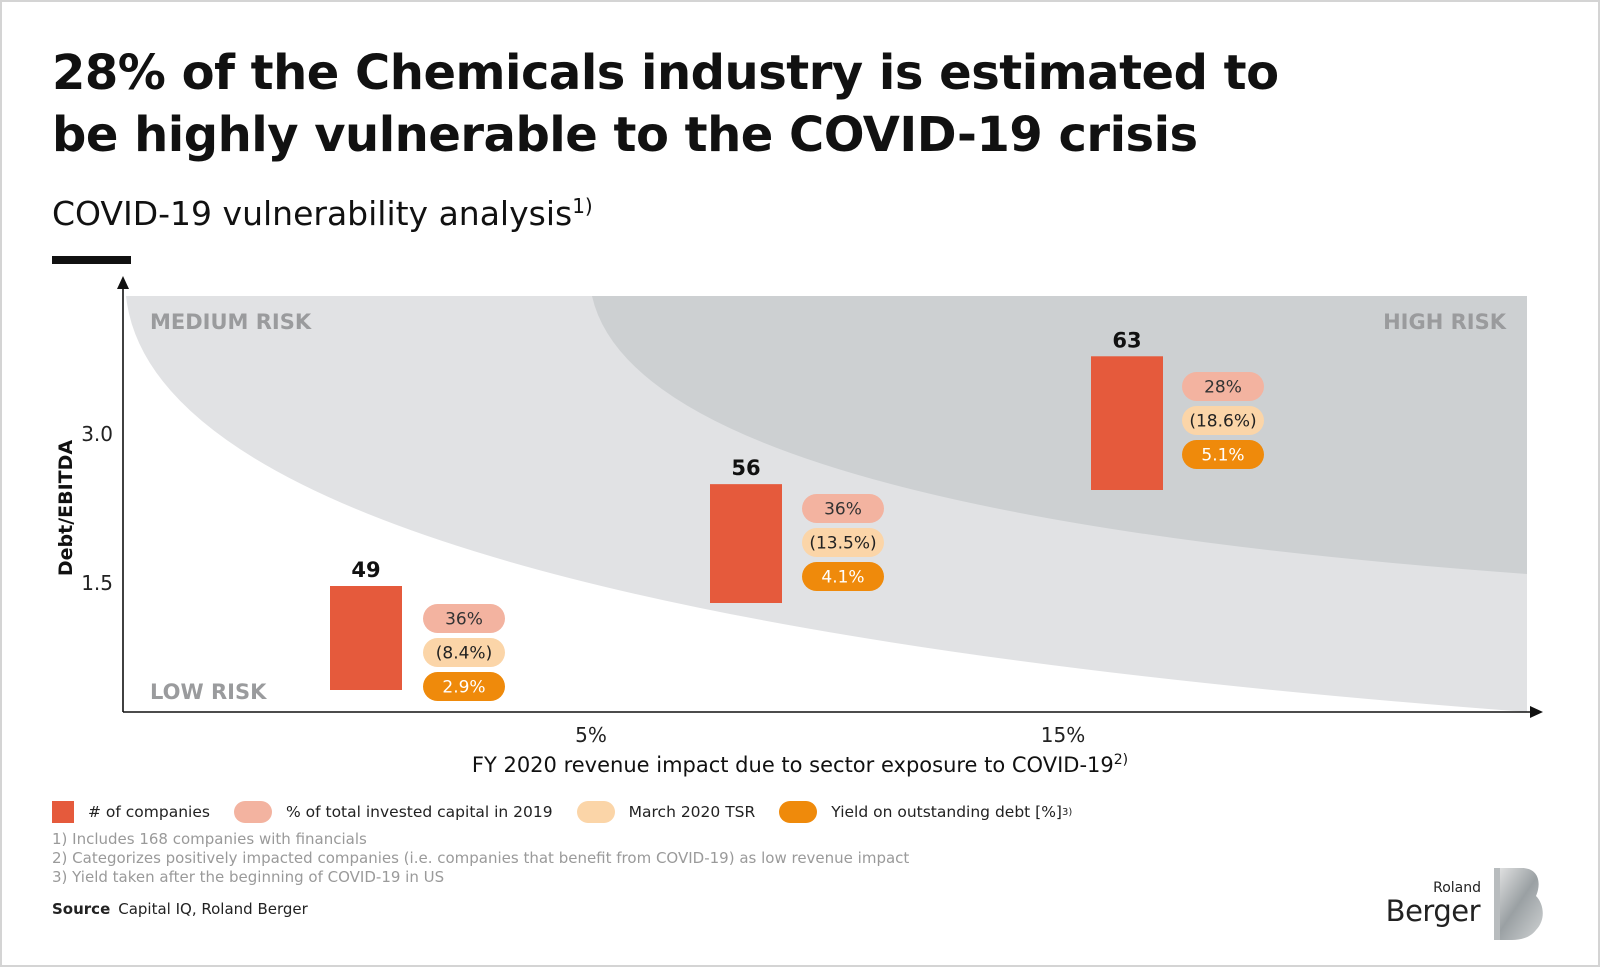  What do you see at coordinates (591, 735) in the screenshot?
I see `x-tick-label: 5%` at bounding box center [591, 735].